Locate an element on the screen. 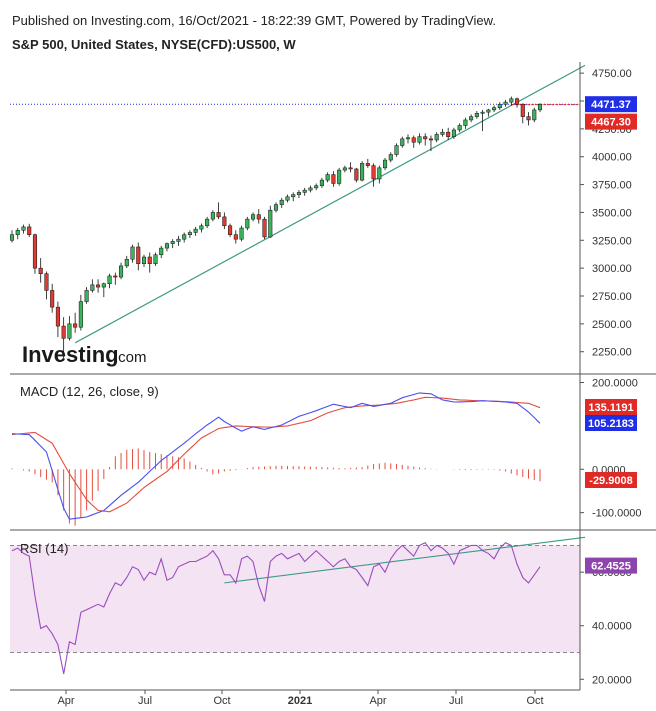 The height and width of the screenshot is (711, 656). x-tick-label: Oct is located at coordinates (221, 701).